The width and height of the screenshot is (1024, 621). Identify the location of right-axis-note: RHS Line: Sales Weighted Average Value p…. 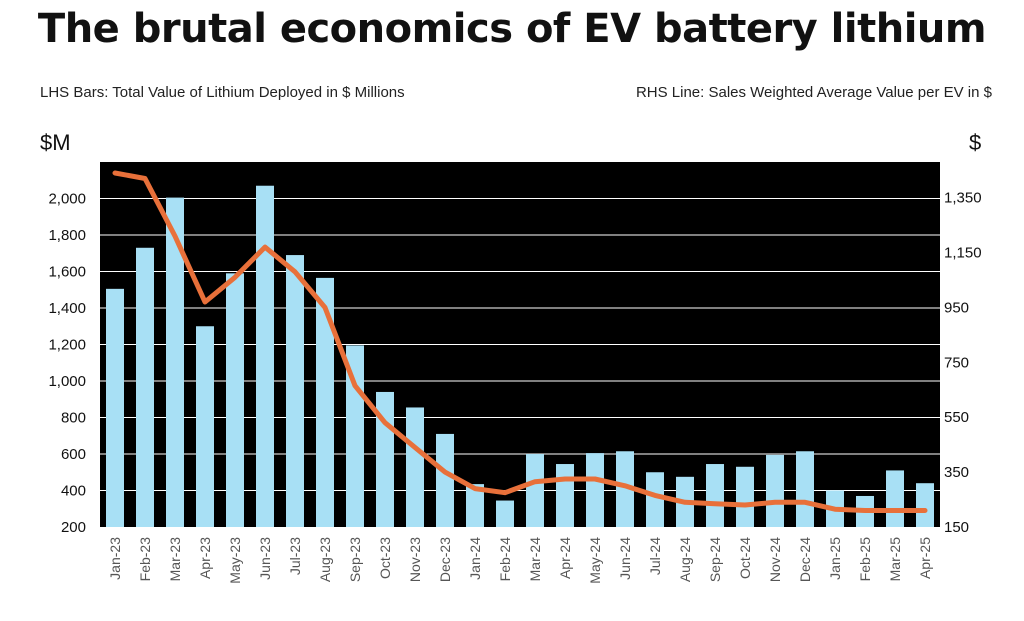
(813, 92).